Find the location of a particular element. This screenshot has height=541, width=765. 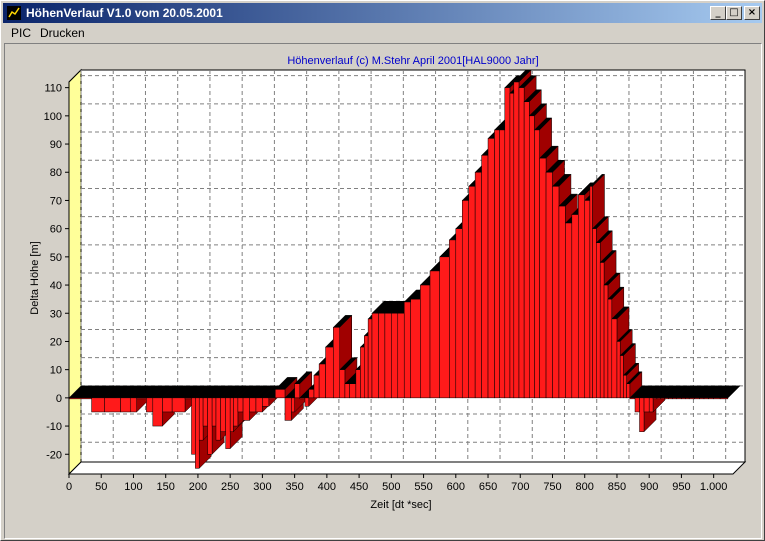

title-bar: HöhenVerlauf V1.0 vom 20.05.2001 _ □ × is located at coordinates (382, 13).